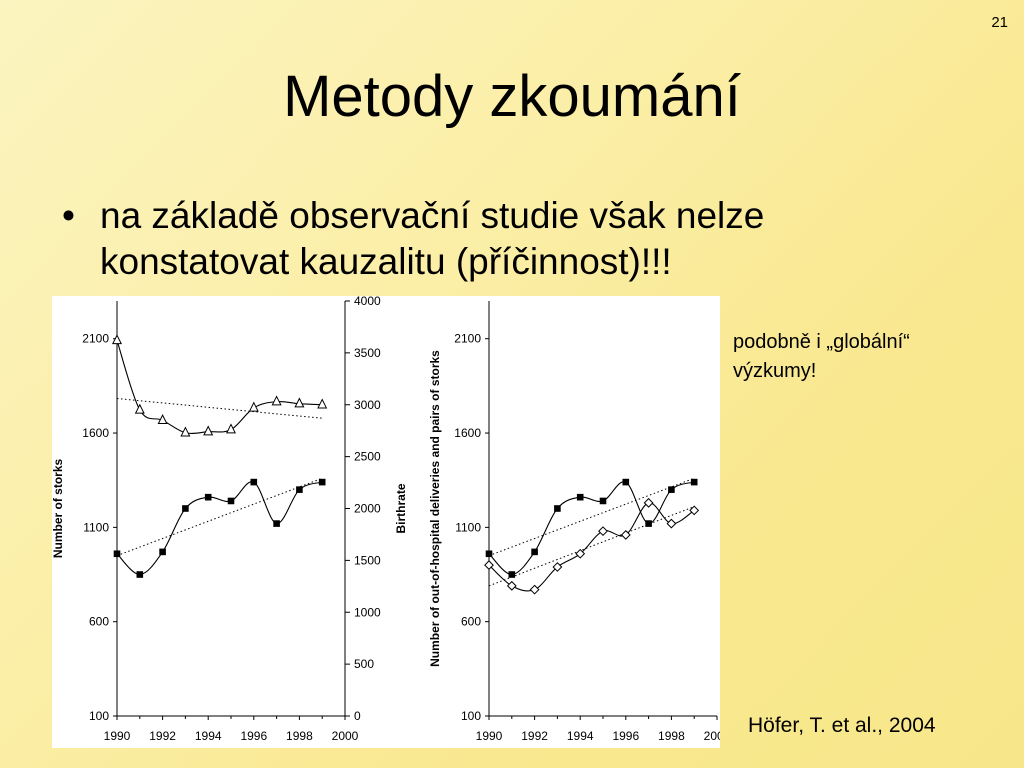 The height and width of the screenshot is (768, 1024). Describe the element at coordinates (512, 96) in the screenshot. I see `slide-title: Metody zkoumání` at that location.